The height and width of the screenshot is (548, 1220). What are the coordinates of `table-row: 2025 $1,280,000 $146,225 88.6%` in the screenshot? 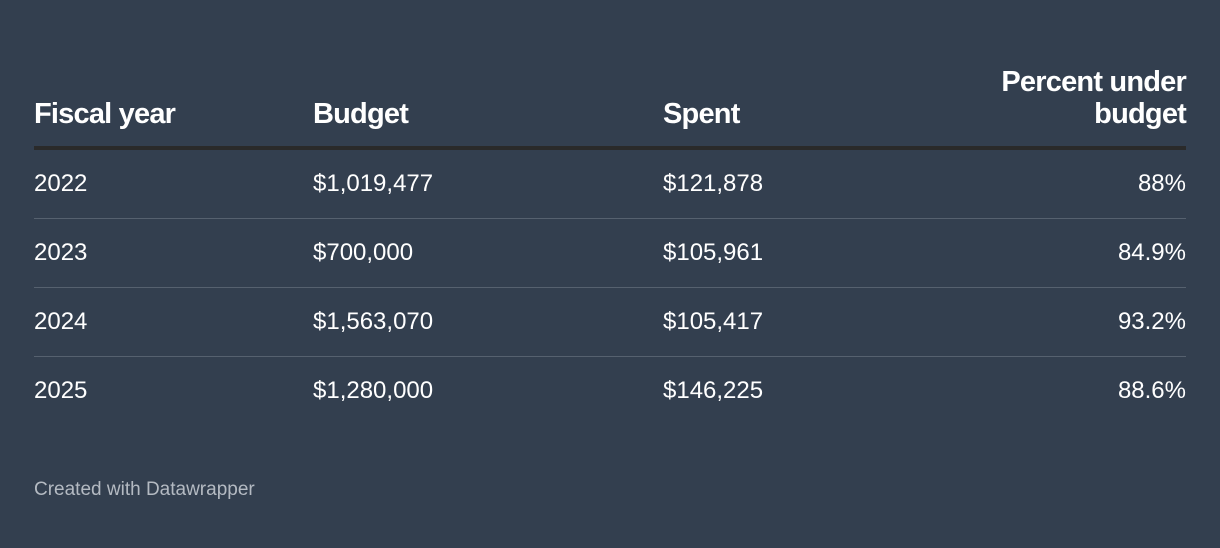 It's located at (610, 391).